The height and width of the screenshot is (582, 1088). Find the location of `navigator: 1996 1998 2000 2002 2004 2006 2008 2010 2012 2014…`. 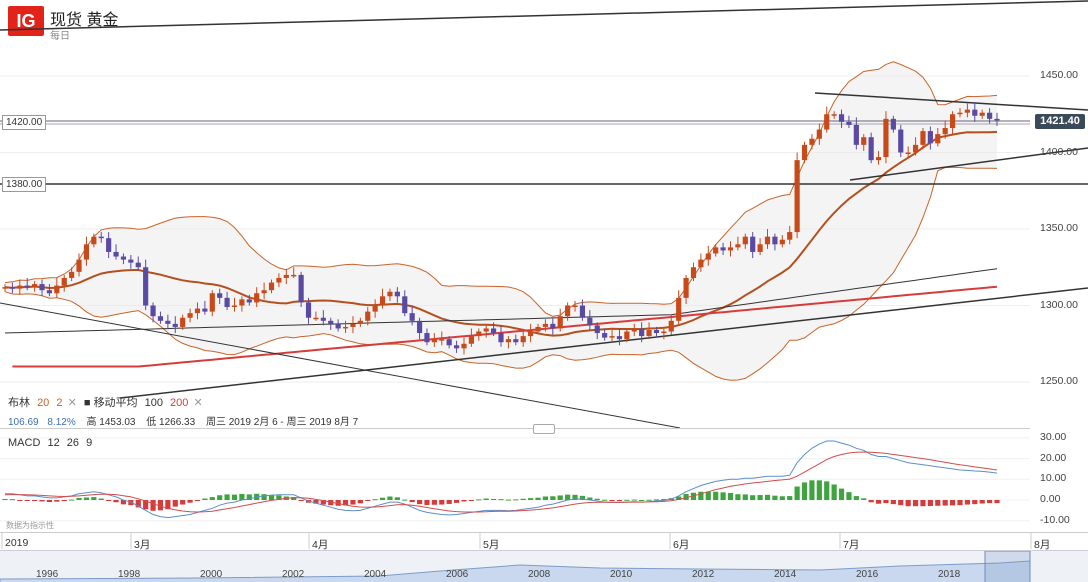

navigator: 1996 1998 2000 2002 2004 2006 2008 2010 2012 2014… is located at coordinates (544, 566).